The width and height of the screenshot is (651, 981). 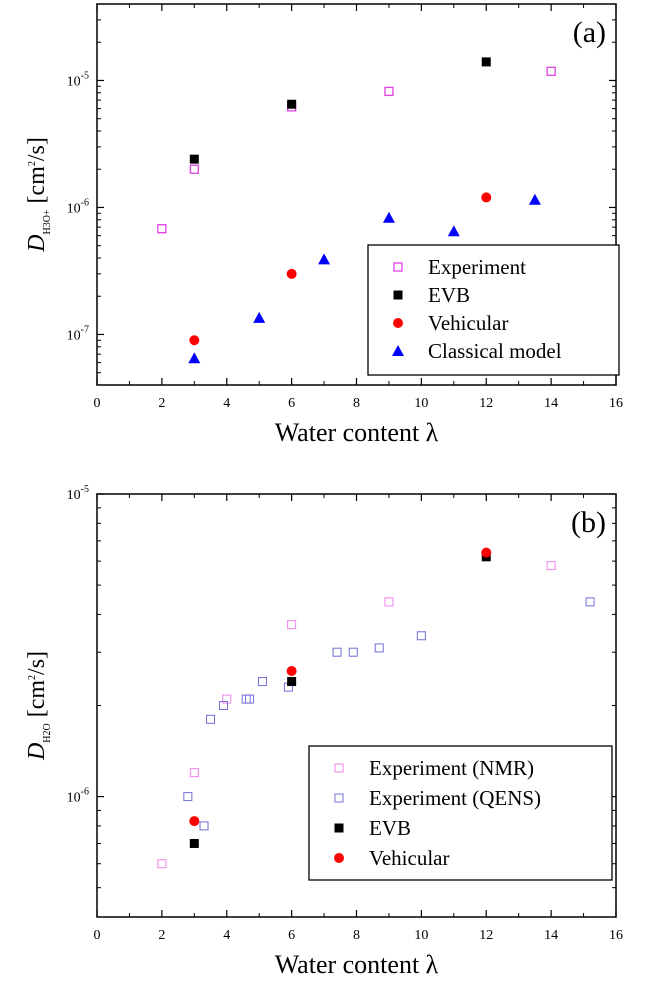 I want to click on legend-label: Experiment, so click(x=477, y=267).